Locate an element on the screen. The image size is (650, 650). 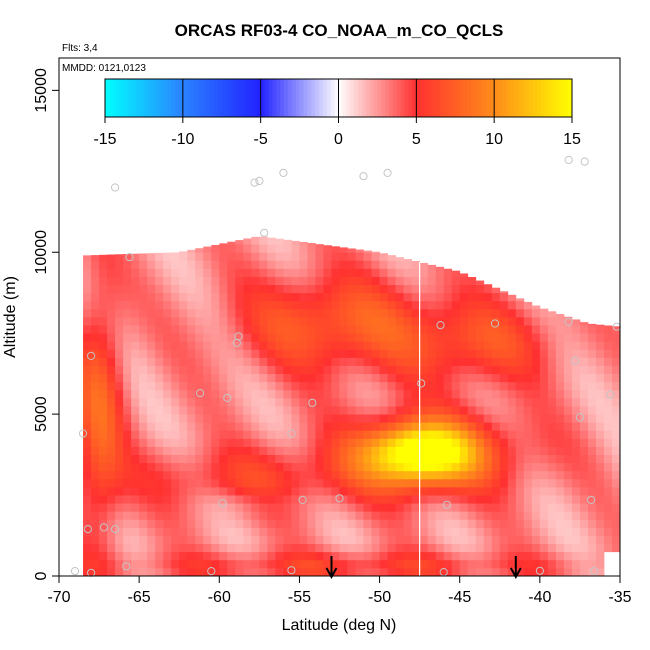
colorbar-tick-label: -5 is located at coordinates (261, 139).